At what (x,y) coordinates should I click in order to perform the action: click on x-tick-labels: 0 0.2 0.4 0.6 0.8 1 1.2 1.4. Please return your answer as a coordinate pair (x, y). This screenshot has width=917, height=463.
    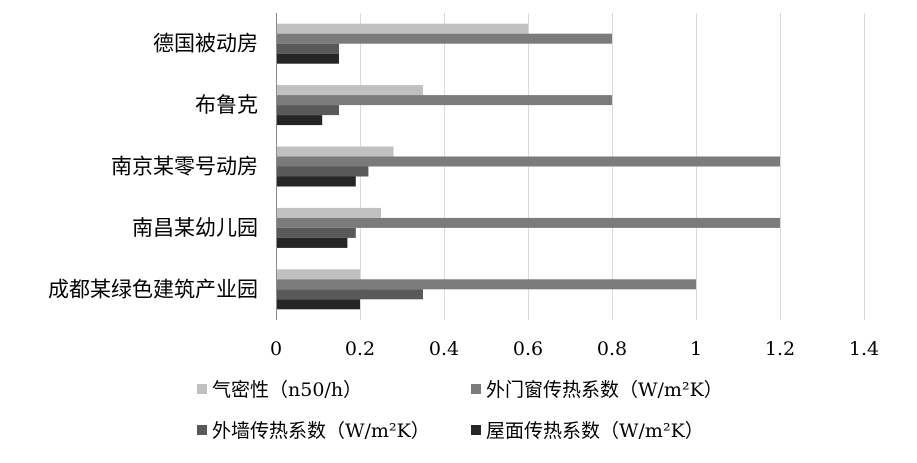
    Looking at the image, I should click on (574, 349).